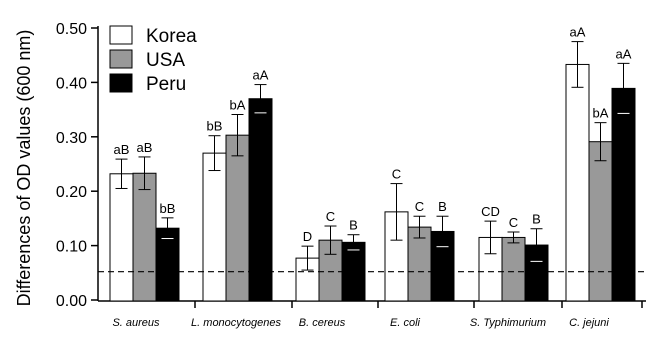 This screenshot has height=356, width=646. What do you see at coordinates (589, 323) in the screenshot?
I see `category-label: C. jejuni` at bounding box center [589, 323].